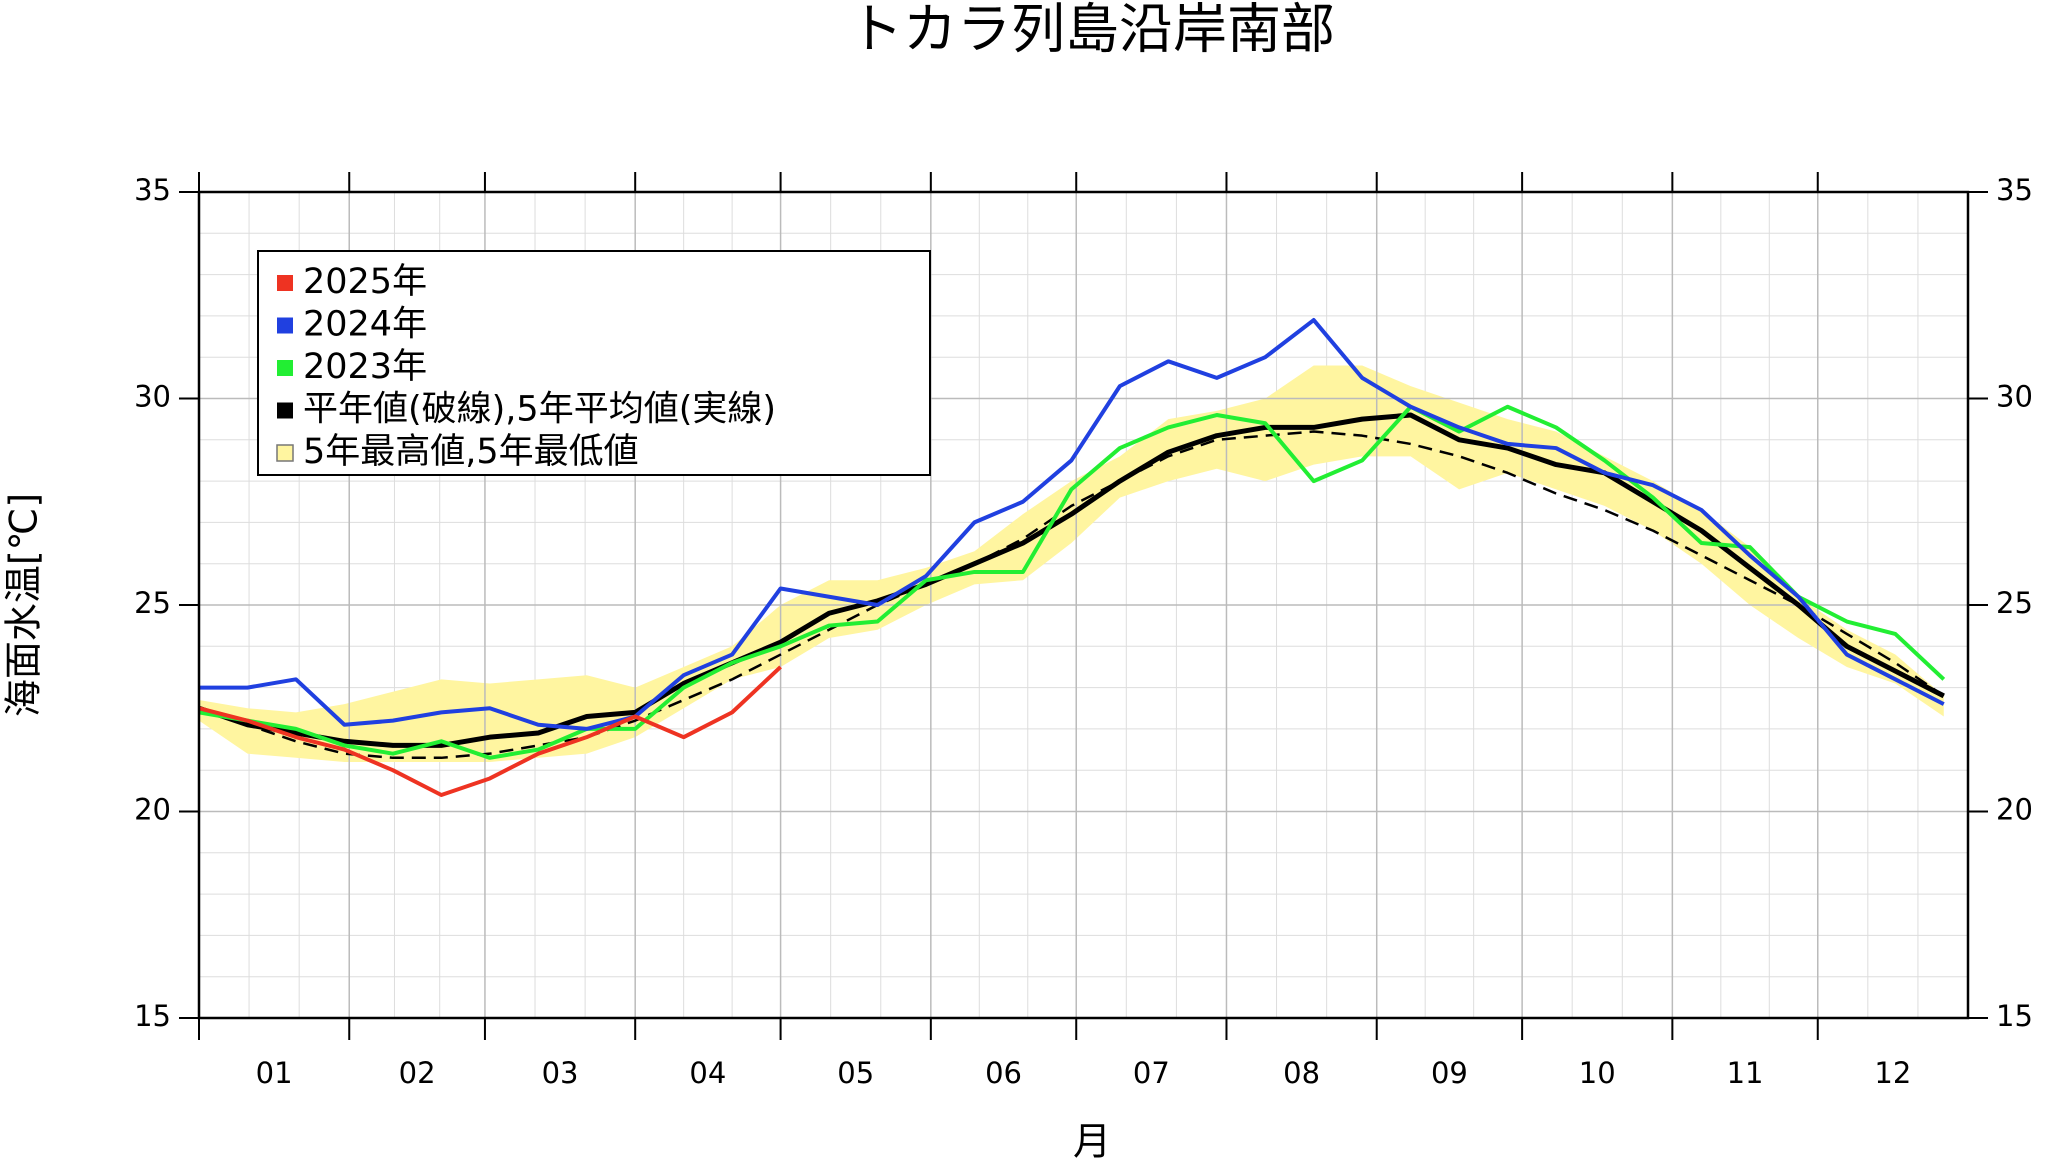 The height and width of the screenshot is (1166, 2050). Describe the element at coordinates (1003, 1073) in the screenshot. I see `x-tick-label: 06` at that location.